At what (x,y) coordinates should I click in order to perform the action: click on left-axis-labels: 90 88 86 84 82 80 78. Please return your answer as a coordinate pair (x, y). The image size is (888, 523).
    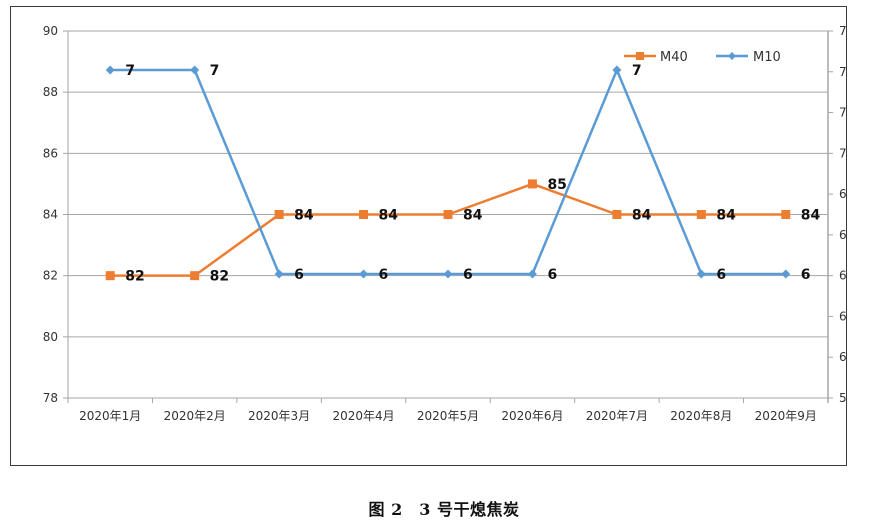
    Looking at the image, I should click on (50, 214).